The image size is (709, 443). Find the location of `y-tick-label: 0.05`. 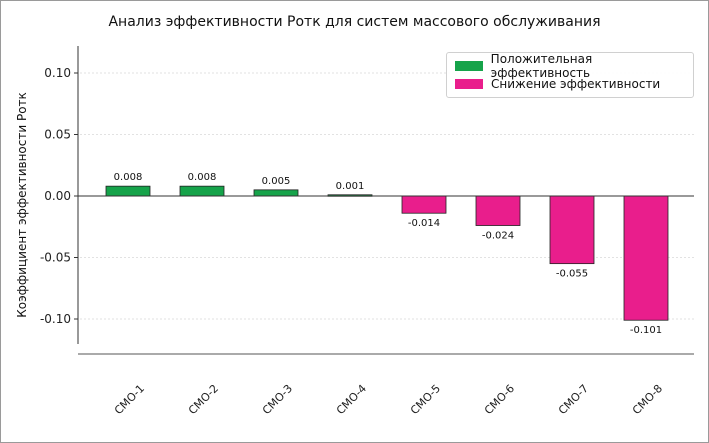

y-tick-label: 0.05 is located at coordinates (57, 135).